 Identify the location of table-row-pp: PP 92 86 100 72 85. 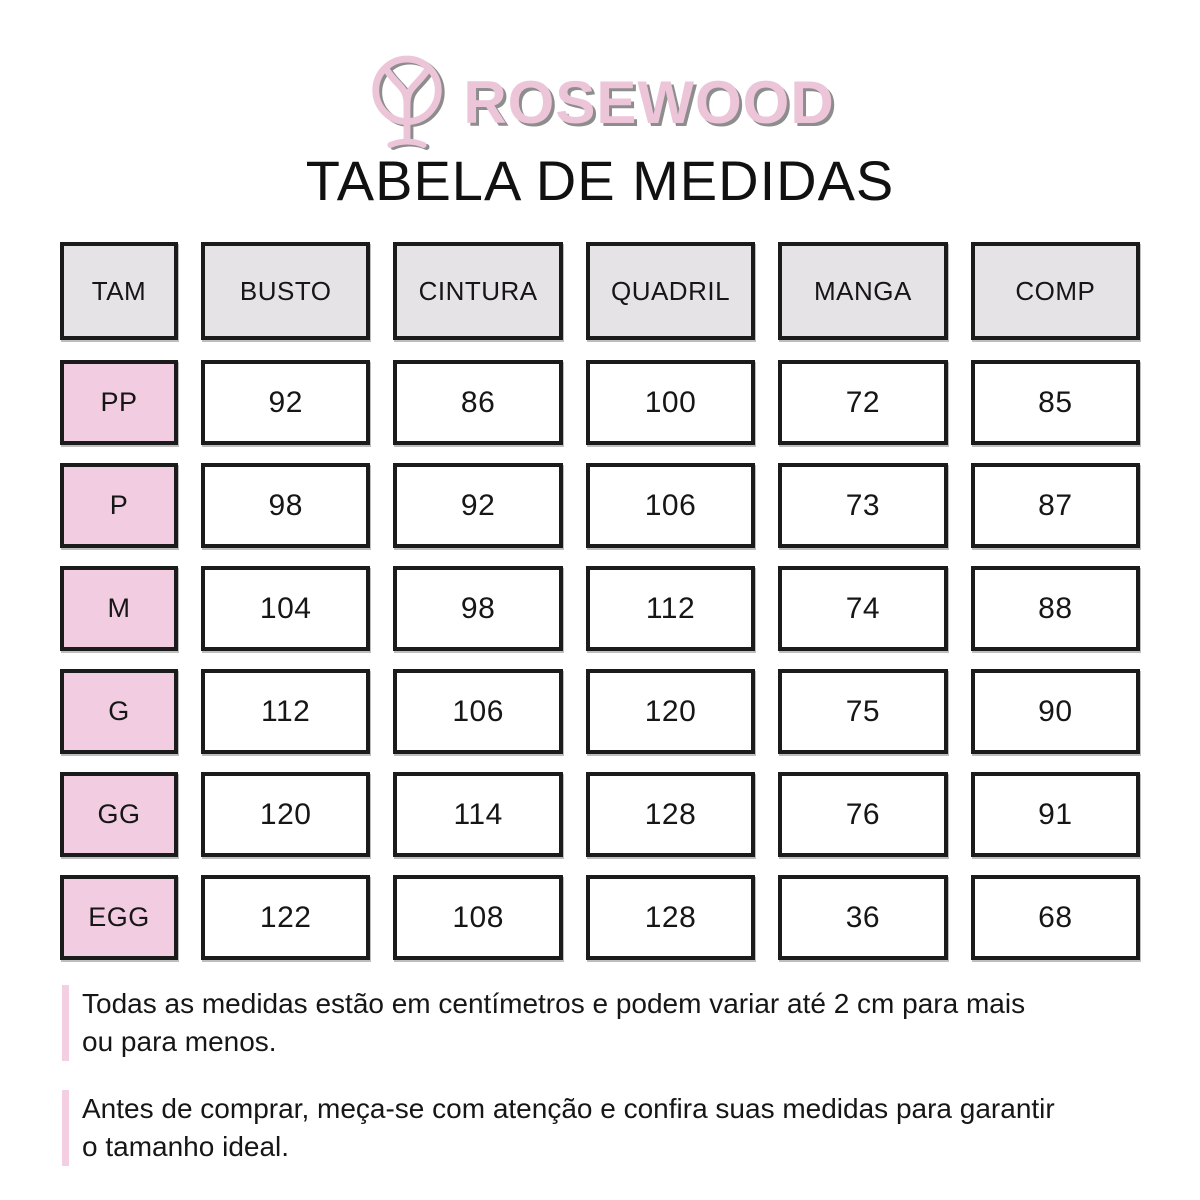
(600, 402).